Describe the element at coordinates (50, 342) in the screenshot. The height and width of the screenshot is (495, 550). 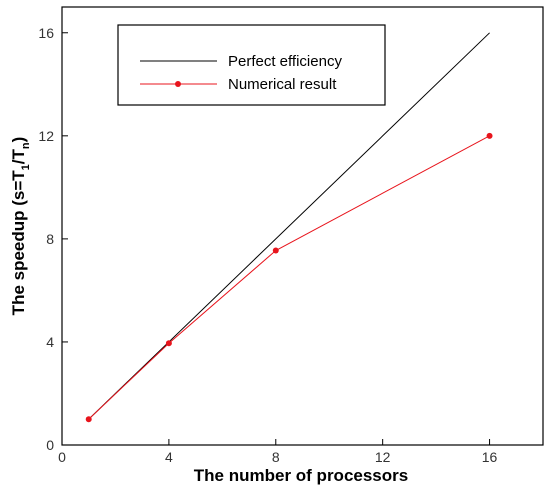
I see `y-tick-label-1: 4` at that location.